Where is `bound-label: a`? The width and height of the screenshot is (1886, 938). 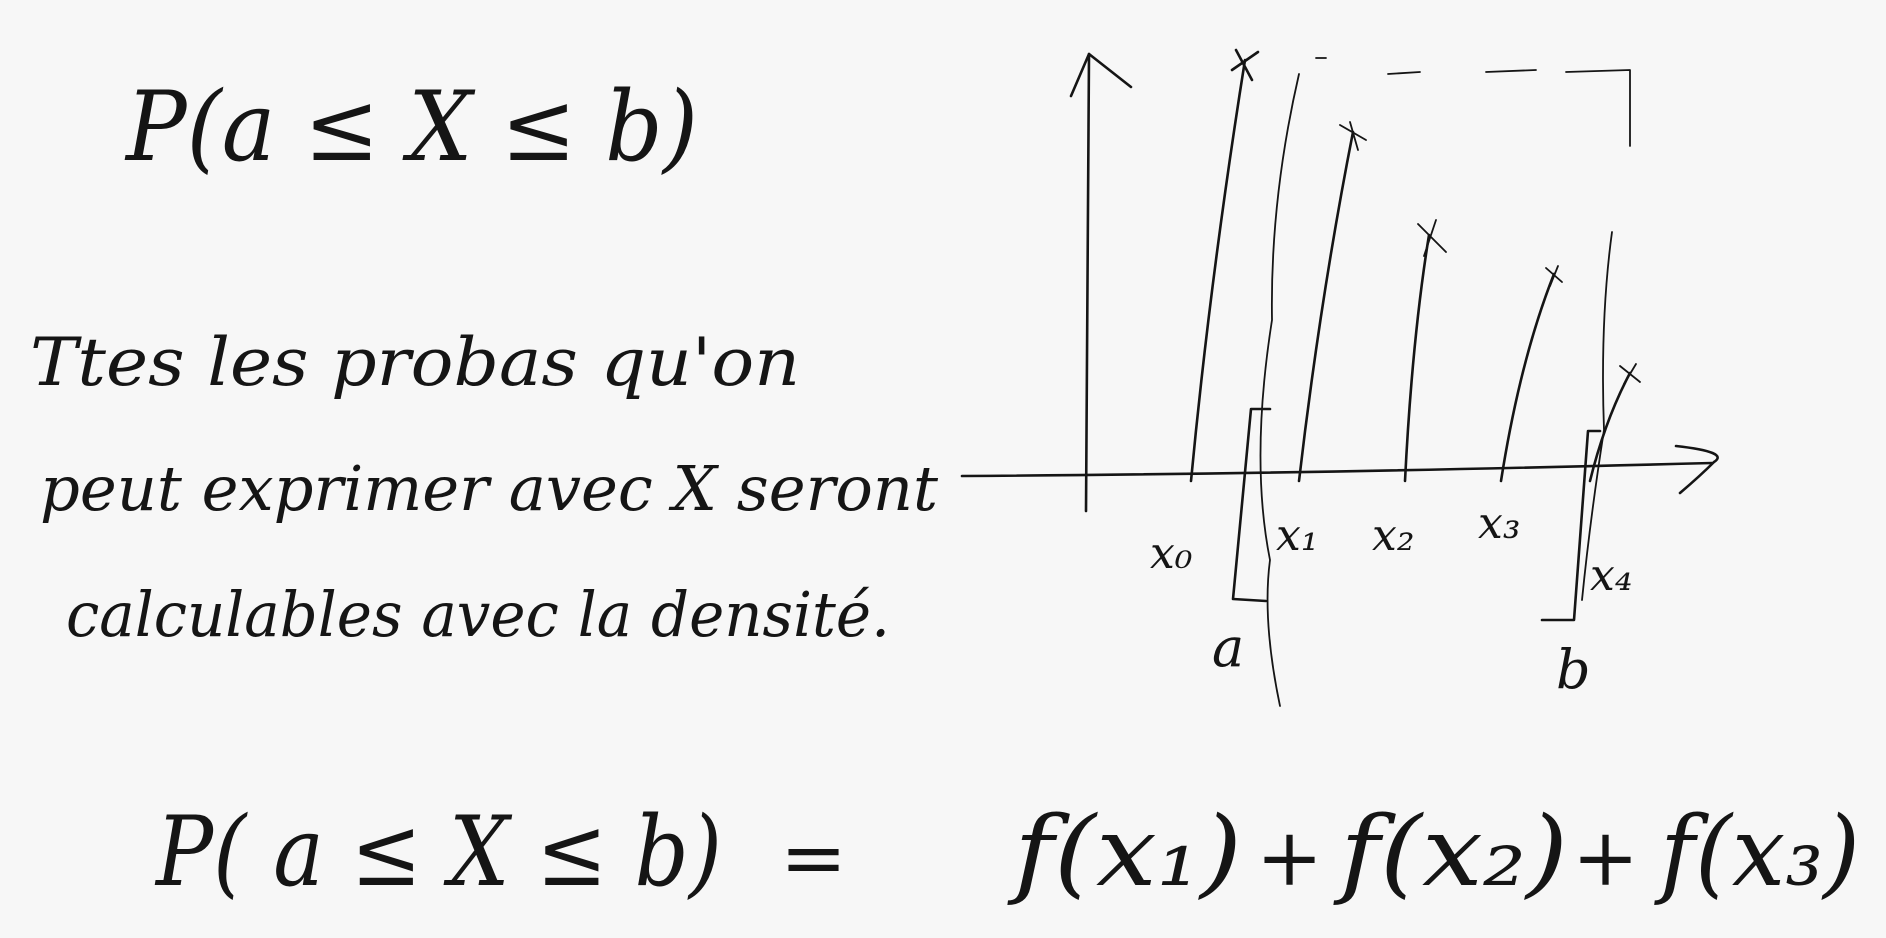
bound-label: a is located at coordinates (1228, 647).